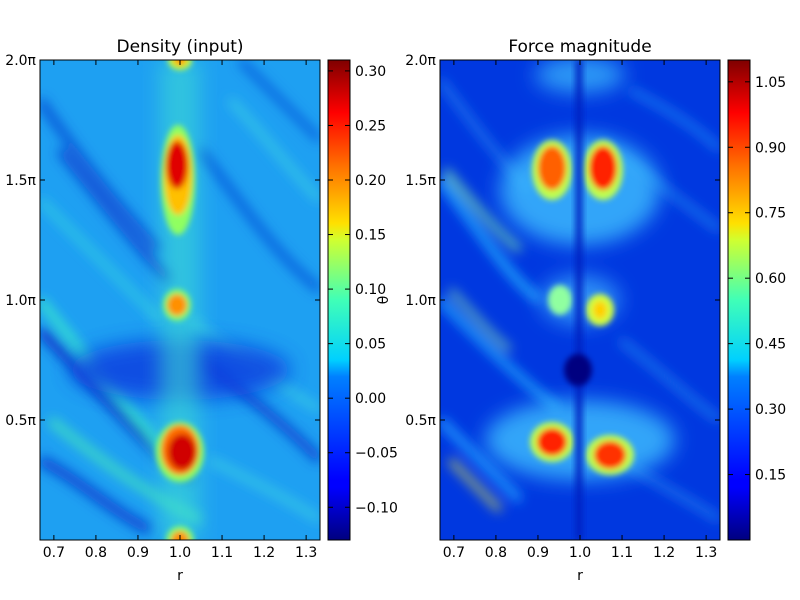 The height and width of the screenshot is (600, 800). What do you see at coordinates (376, 454) in the screenshot?
I see `colorbar-tick-label: −0.05` at bounding box center [376, 454].